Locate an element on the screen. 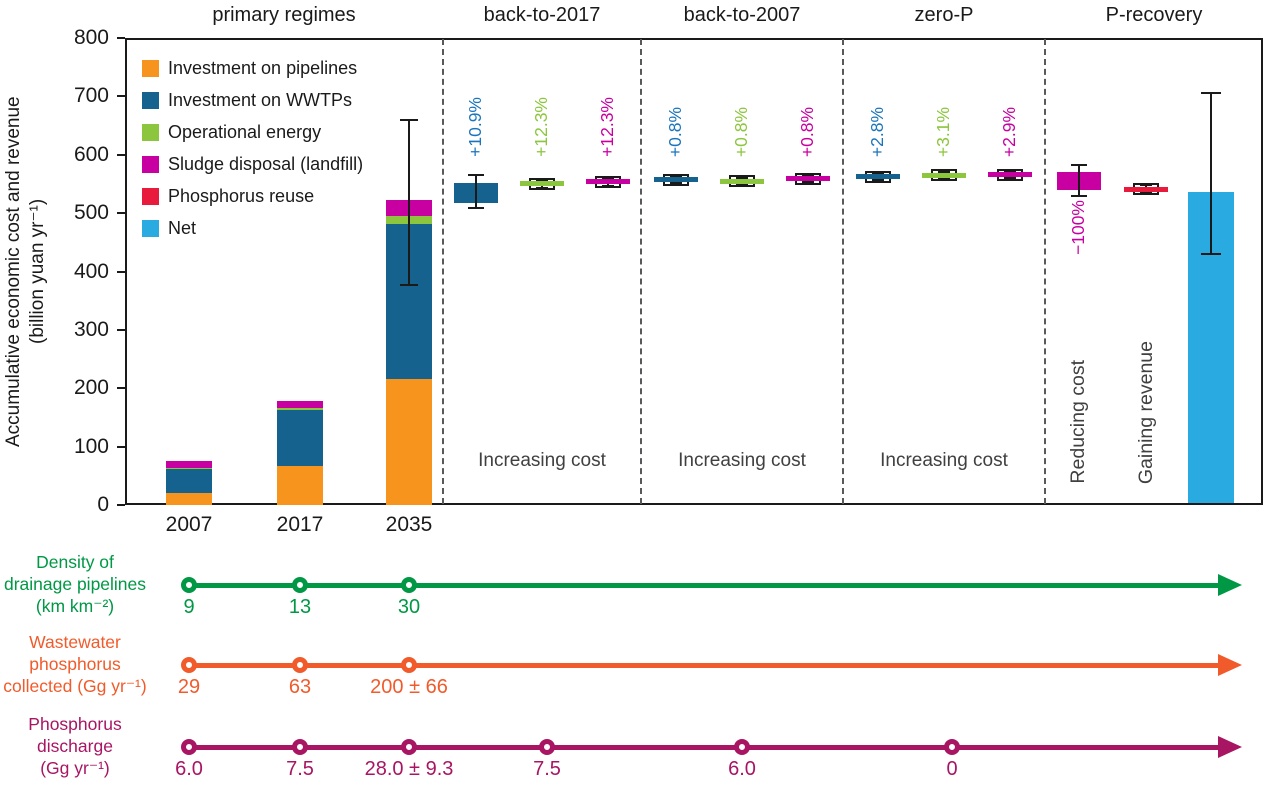 The image size is (1268, 788). timeline-label-line: discharge is located at coordinates (75, 746).